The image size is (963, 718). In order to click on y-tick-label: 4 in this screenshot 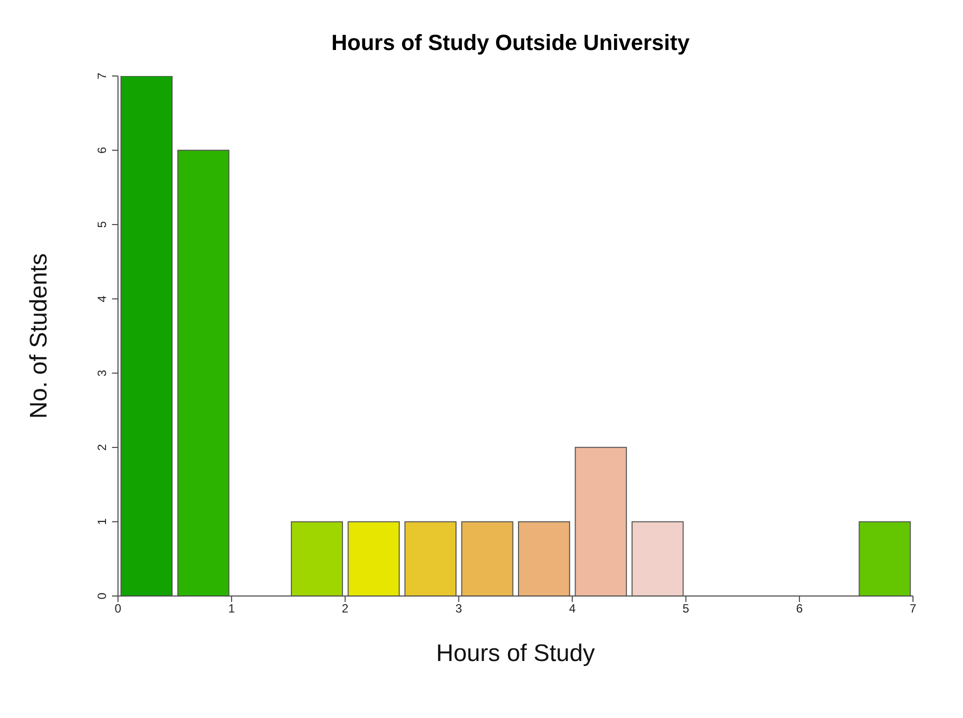, I will do `click(102, 298)`.